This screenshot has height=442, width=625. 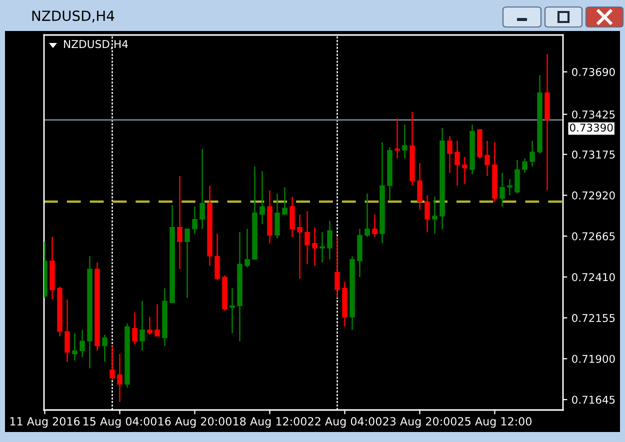 What do you see at coordinates (73, 16) in the screenshot?
I see `chart-title: NZDUSD,H4` at bounding box center [73, 16].